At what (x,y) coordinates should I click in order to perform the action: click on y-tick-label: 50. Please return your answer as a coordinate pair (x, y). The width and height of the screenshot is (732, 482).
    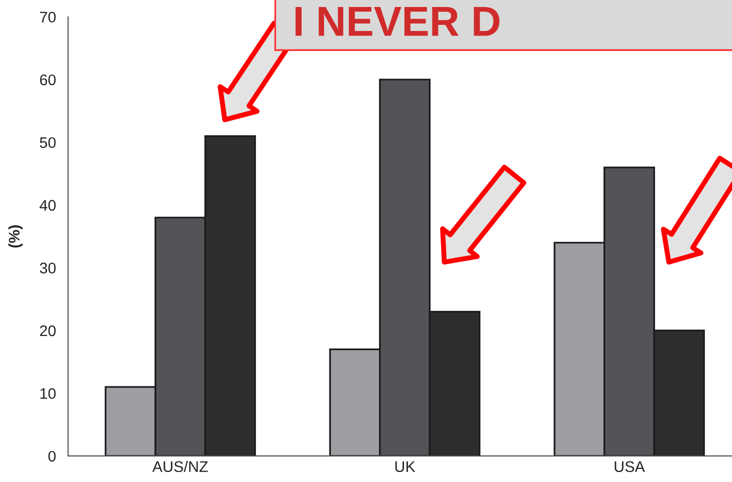
    Looking at the image, I should click on (48, 142).